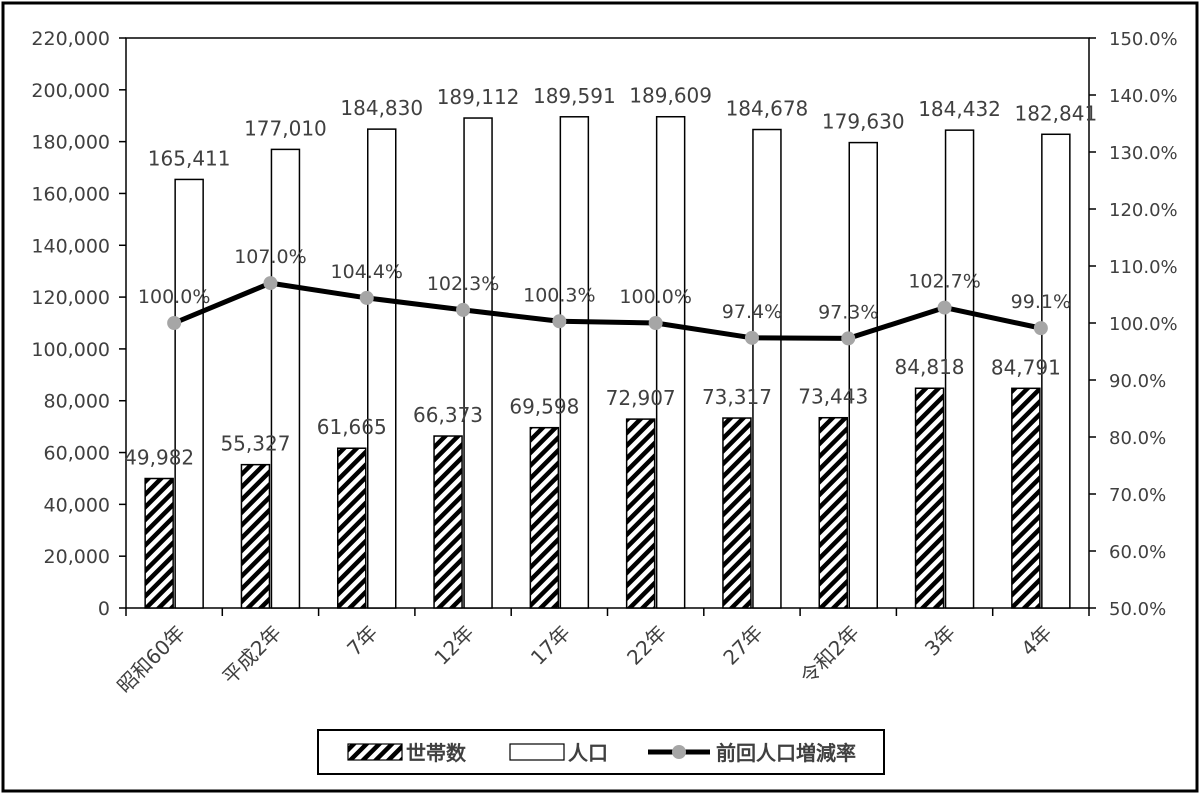 Image resolution: width=1200 pixels, height=798 pixels. I want to click on legend-swatch-households, so click(375, 752).